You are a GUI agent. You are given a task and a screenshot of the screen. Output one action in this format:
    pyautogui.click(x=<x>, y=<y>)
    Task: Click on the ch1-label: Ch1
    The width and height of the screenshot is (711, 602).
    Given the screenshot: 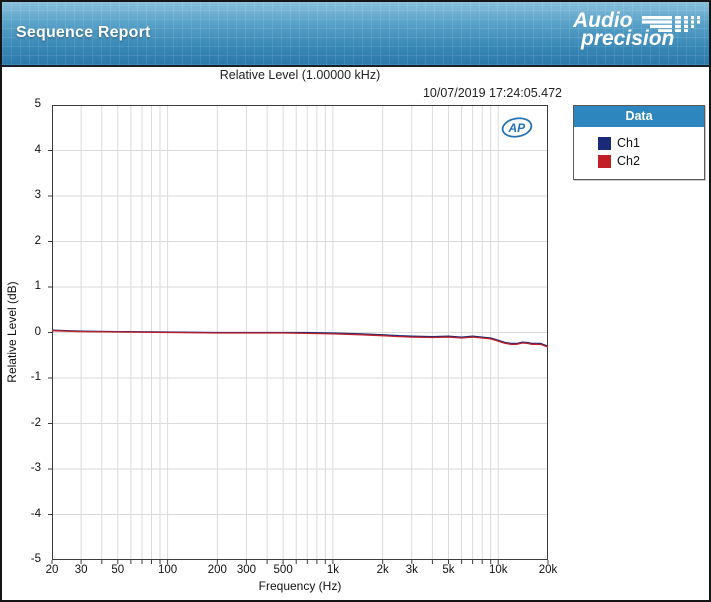 What is the action you would take?
    pyautogui.click(x=628, y=143)
    